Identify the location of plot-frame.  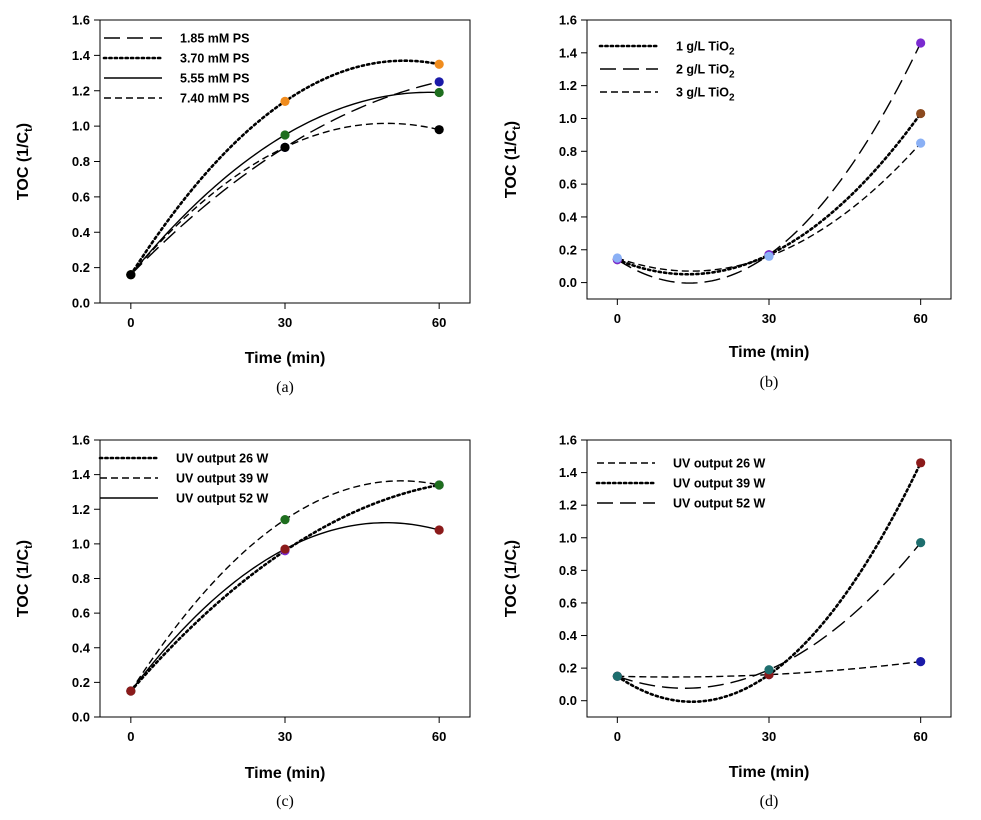
(285, 161).